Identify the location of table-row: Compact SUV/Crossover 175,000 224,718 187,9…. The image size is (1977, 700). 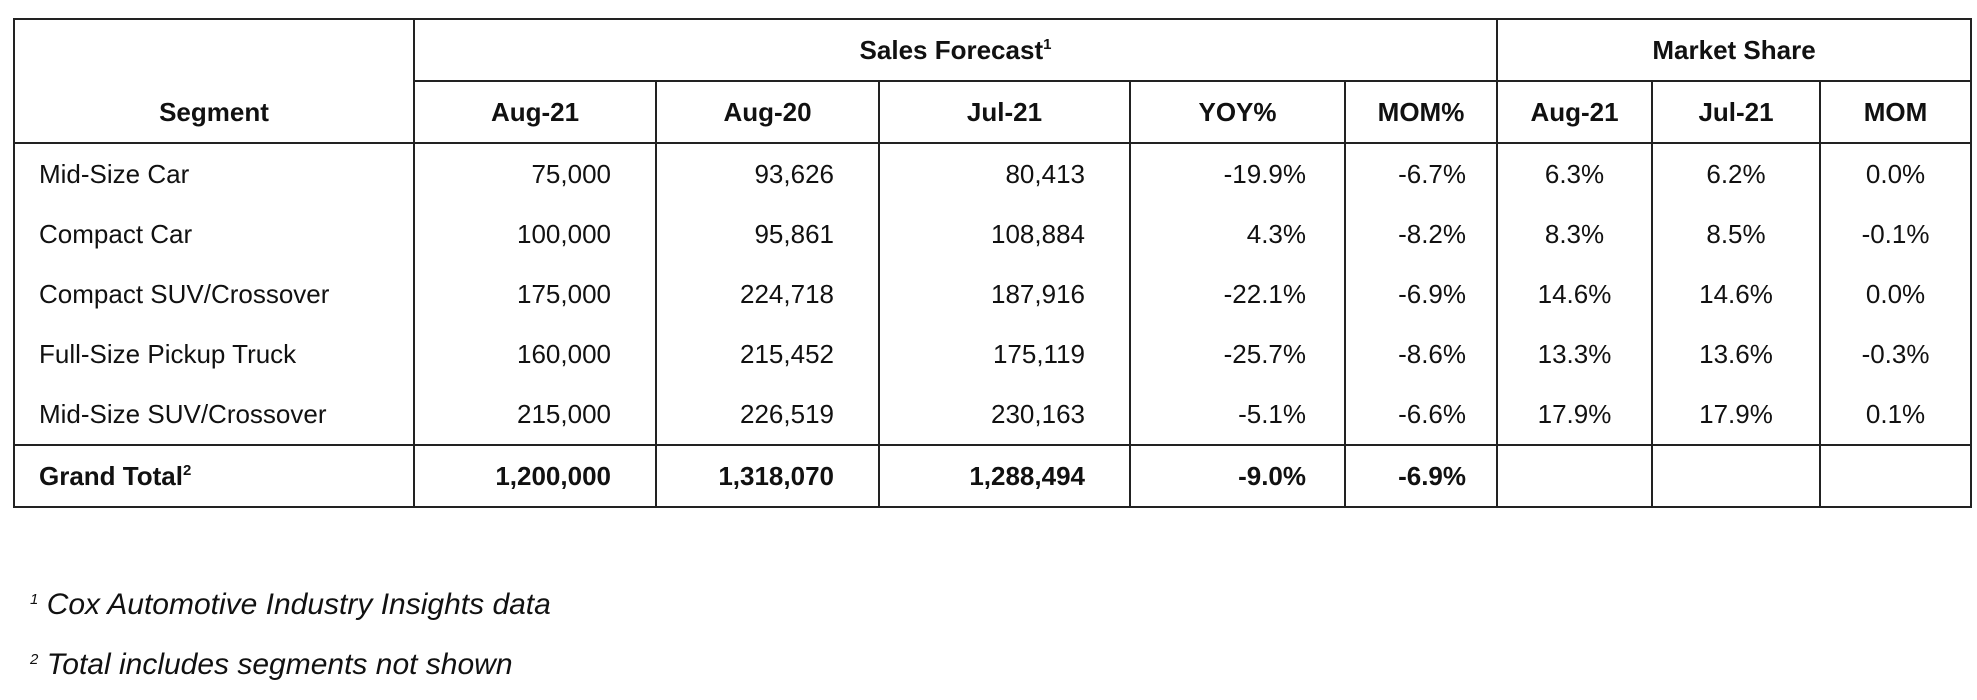
(993, 294).